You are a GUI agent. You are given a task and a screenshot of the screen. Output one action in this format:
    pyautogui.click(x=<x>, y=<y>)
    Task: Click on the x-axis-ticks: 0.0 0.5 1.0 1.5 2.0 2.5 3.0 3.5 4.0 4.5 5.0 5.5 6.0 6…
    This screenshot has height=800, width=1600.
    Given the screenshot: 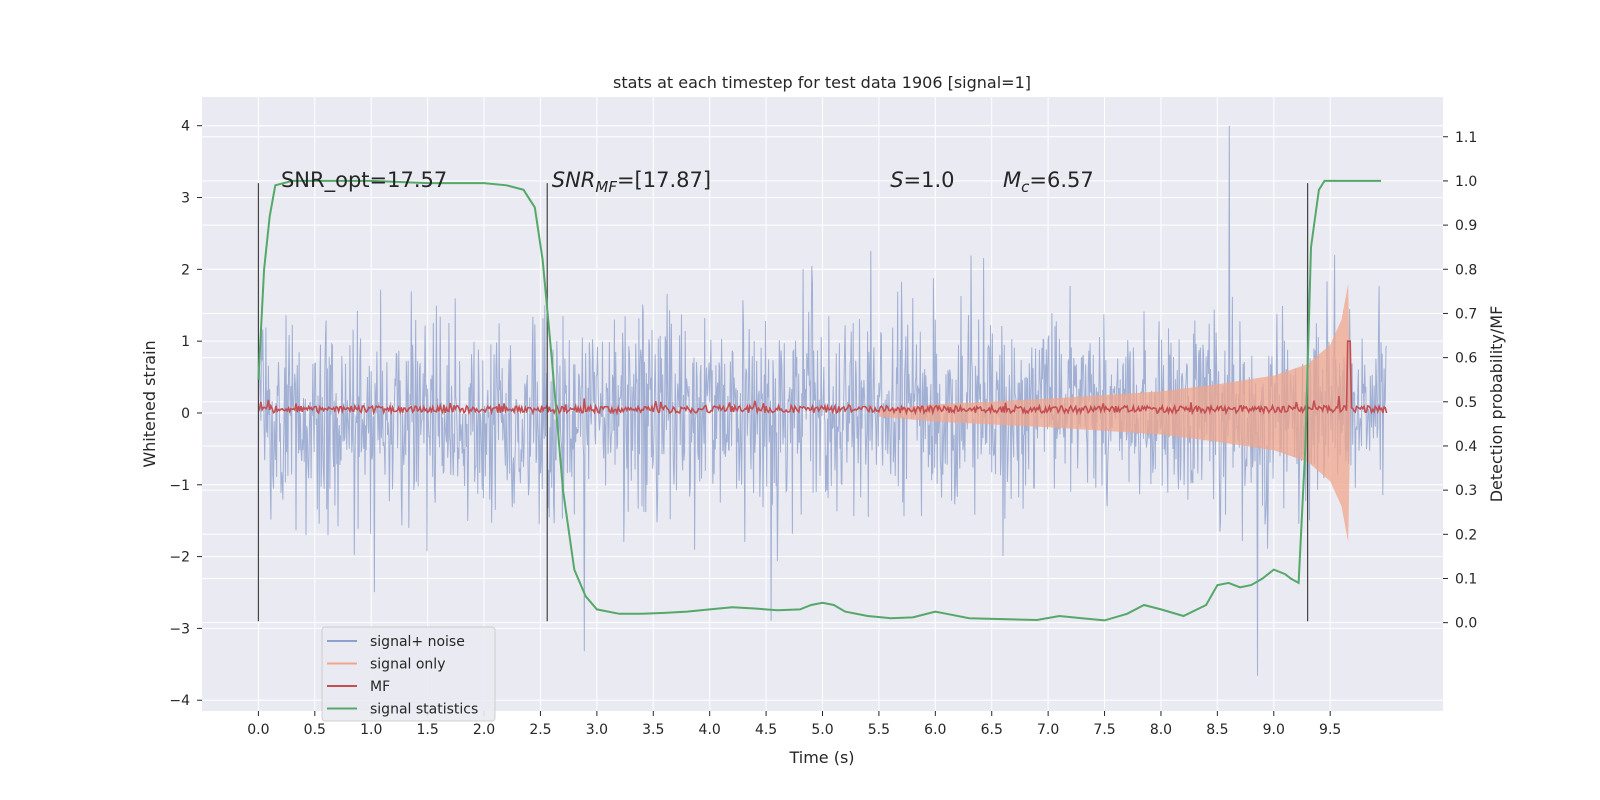 What is the action you would take?
    pyautogui.click(x=794, y=724)
    